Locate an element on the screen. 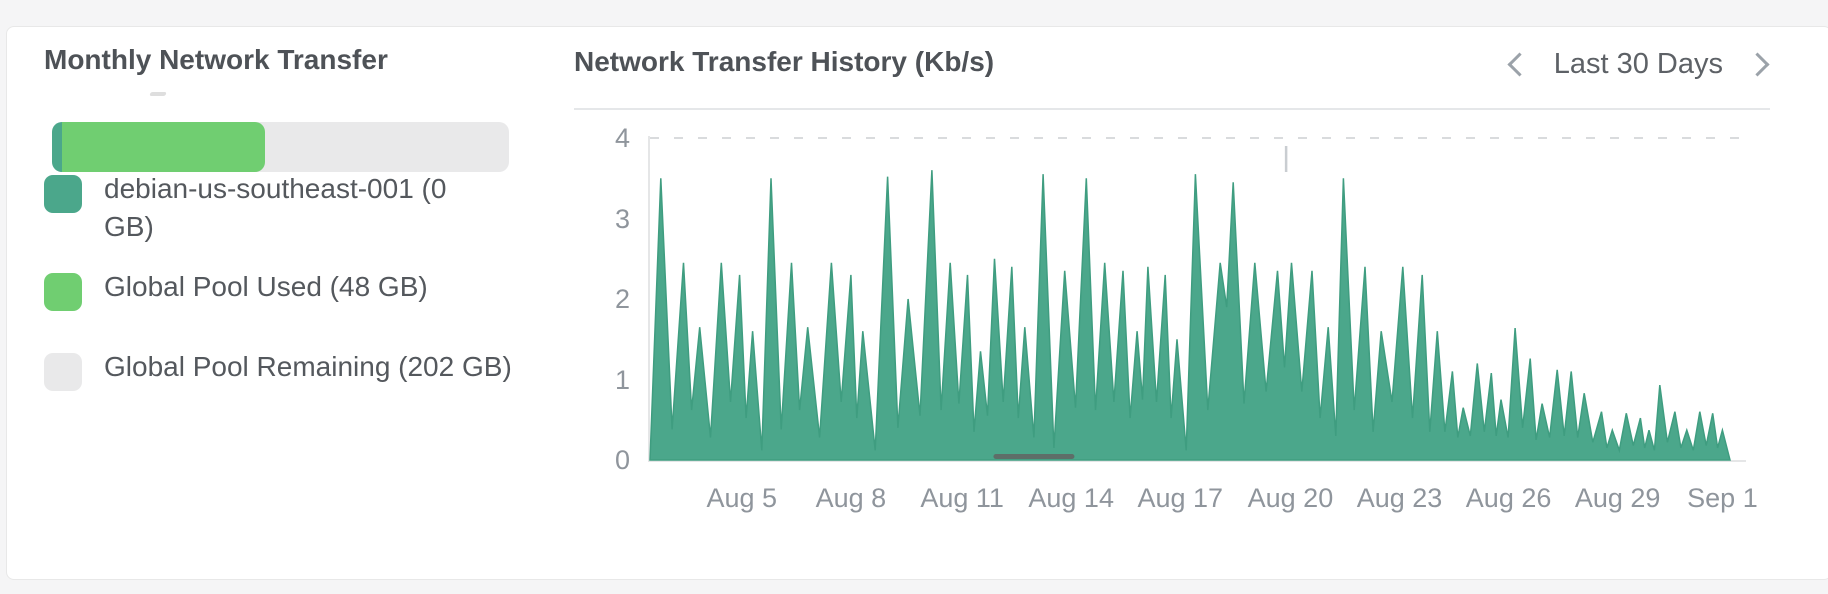 The width and height of the screenshot is (1828, 594). x-axis-label: Aug 29 is located at coordinates (1617, 498).